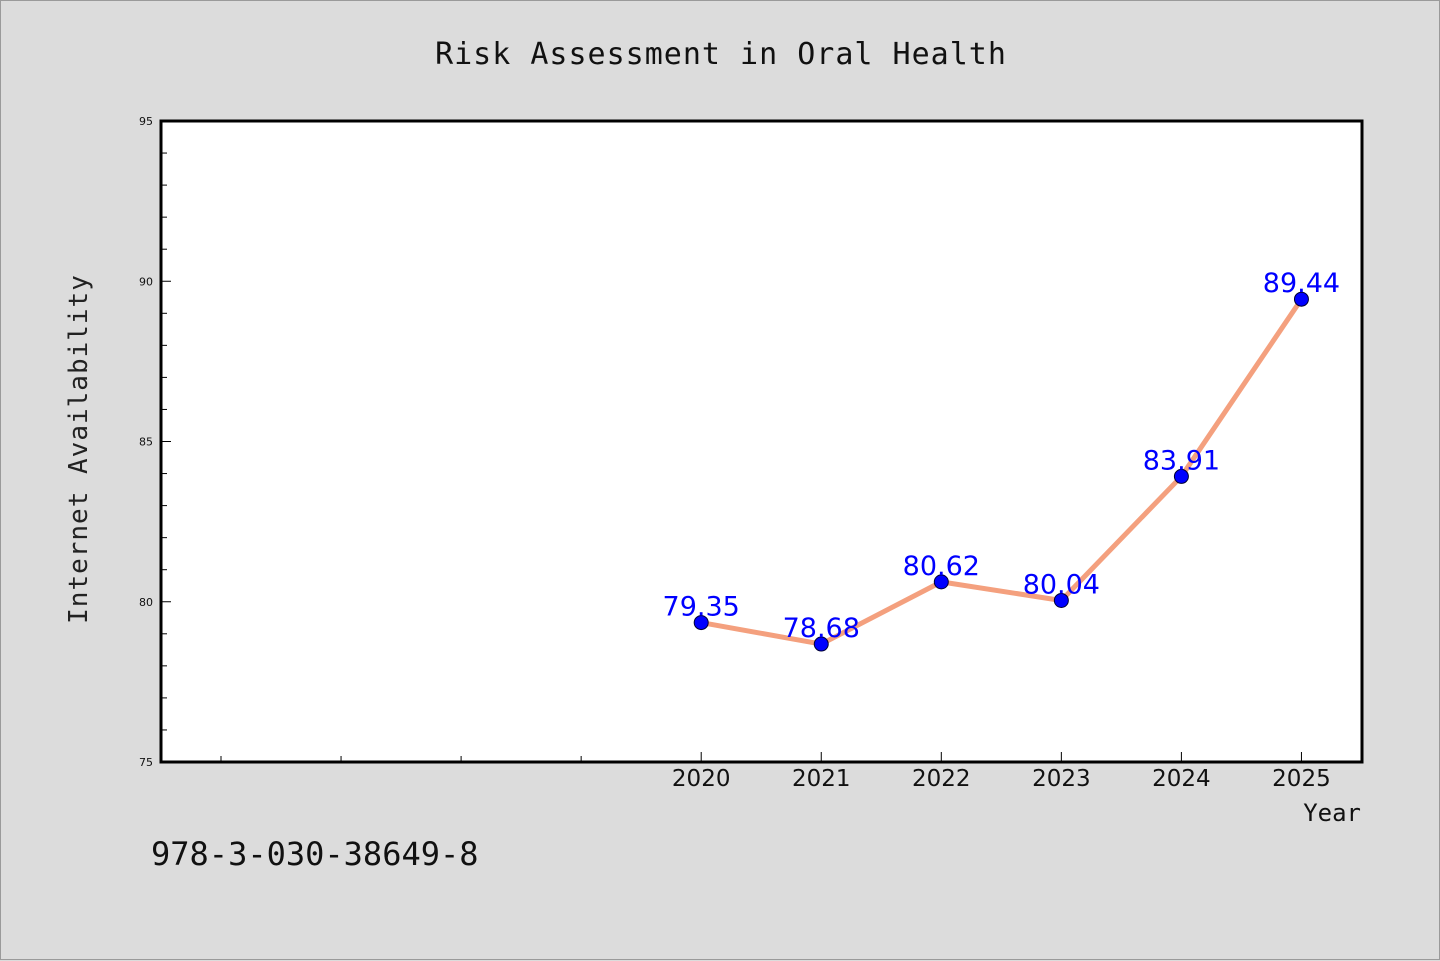  Describe the element at coordinates (701, 607) in the screenshot. I see `data-label: 79.35` at that location.